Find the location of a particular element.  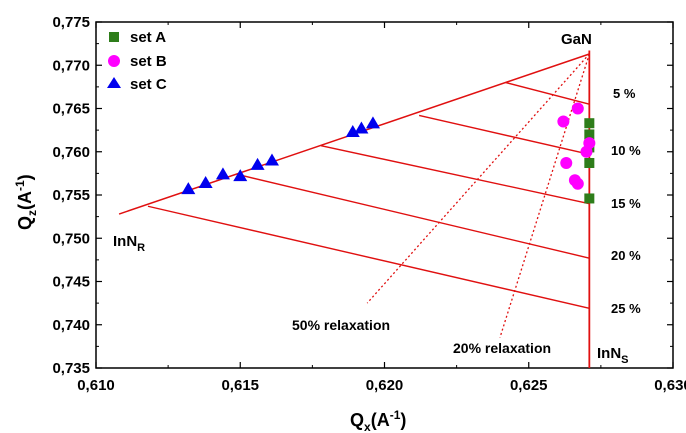

y-axis-title: Qz(A-1) is located at coordinates (26, 202).